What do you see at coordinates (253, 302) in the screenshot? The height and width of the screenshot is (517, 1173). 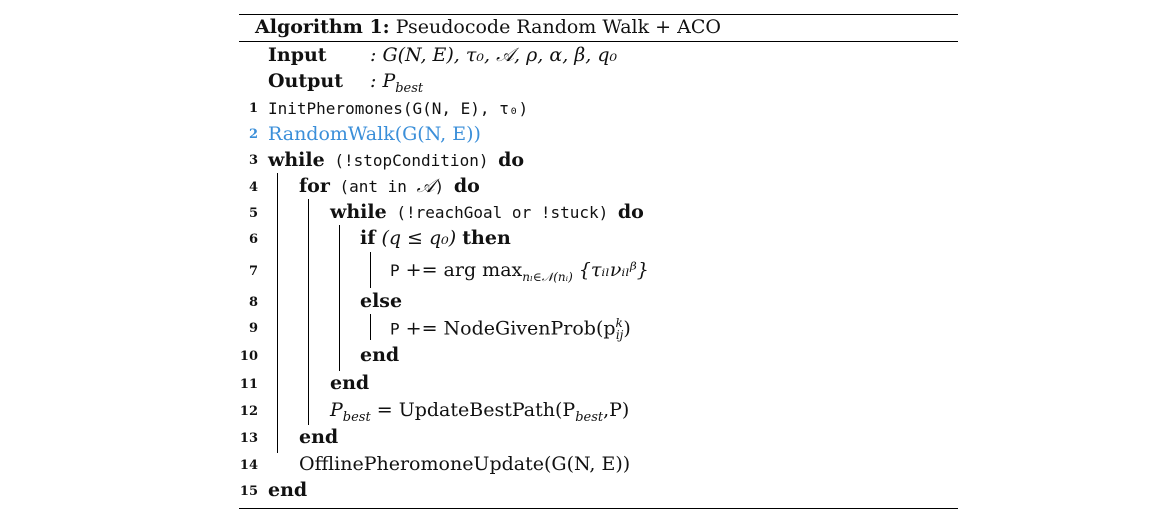 I see `line-number-8: 8` at bounding box center [253, 302].